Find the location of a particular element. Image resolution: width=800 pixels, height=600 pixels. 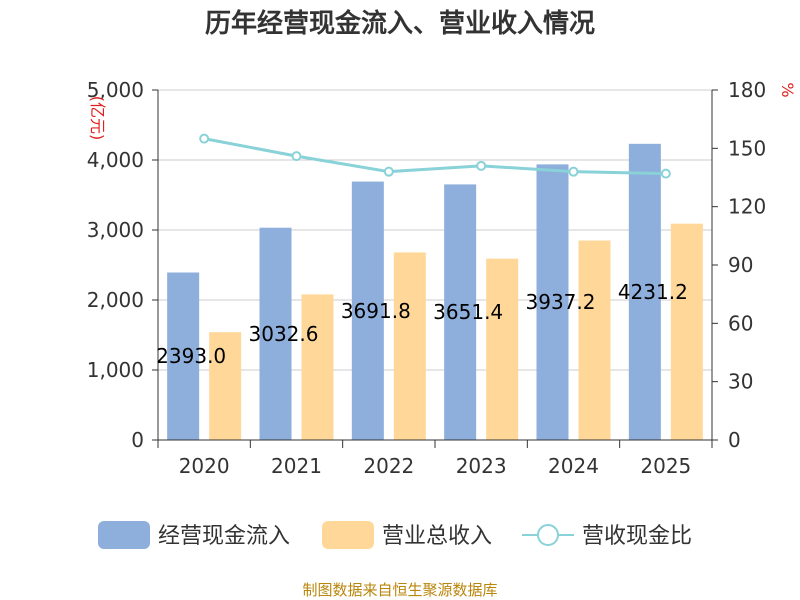

data-label: 3691.8 is located at coordinates (376, 311).